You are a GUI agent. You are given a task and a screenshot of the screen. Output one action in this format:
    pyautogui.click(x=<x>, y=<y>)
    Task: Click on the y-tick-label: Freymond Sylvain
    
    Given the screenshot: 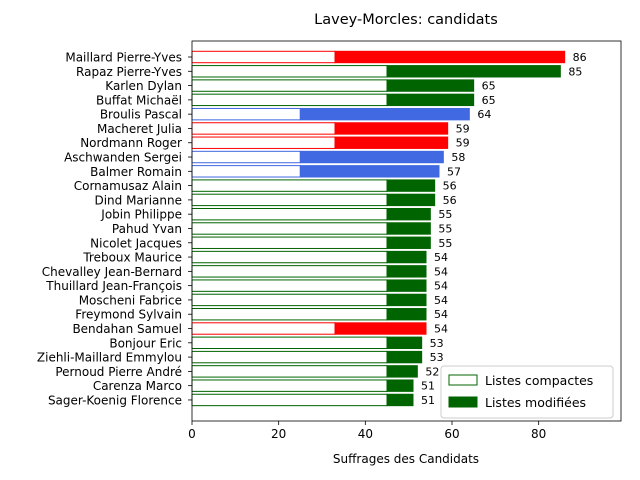 What is the action you would take?
    pyautogui.click(x=128, y=315)
    